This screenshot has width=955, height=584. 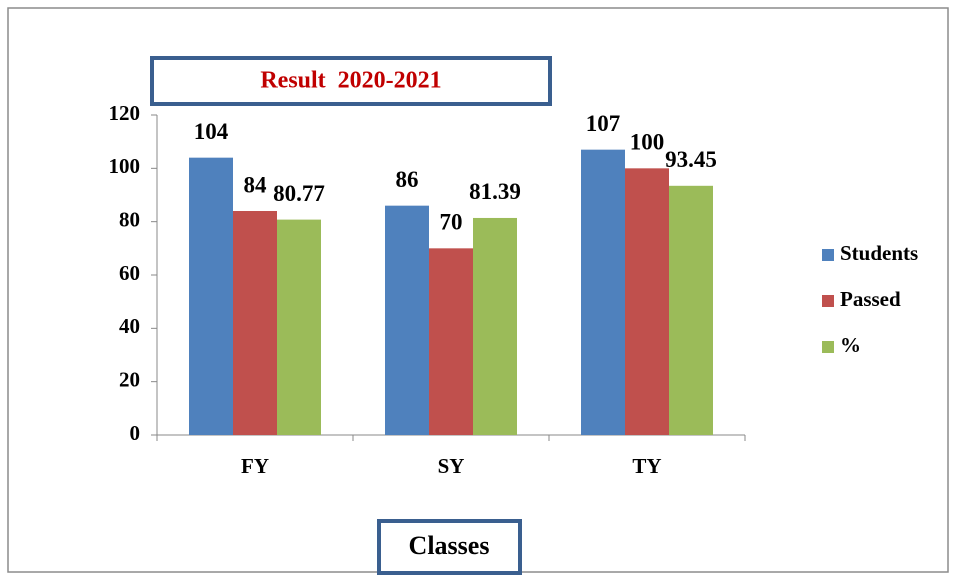 I want to click on data-label: 93.45, so click(x=691, y=159).